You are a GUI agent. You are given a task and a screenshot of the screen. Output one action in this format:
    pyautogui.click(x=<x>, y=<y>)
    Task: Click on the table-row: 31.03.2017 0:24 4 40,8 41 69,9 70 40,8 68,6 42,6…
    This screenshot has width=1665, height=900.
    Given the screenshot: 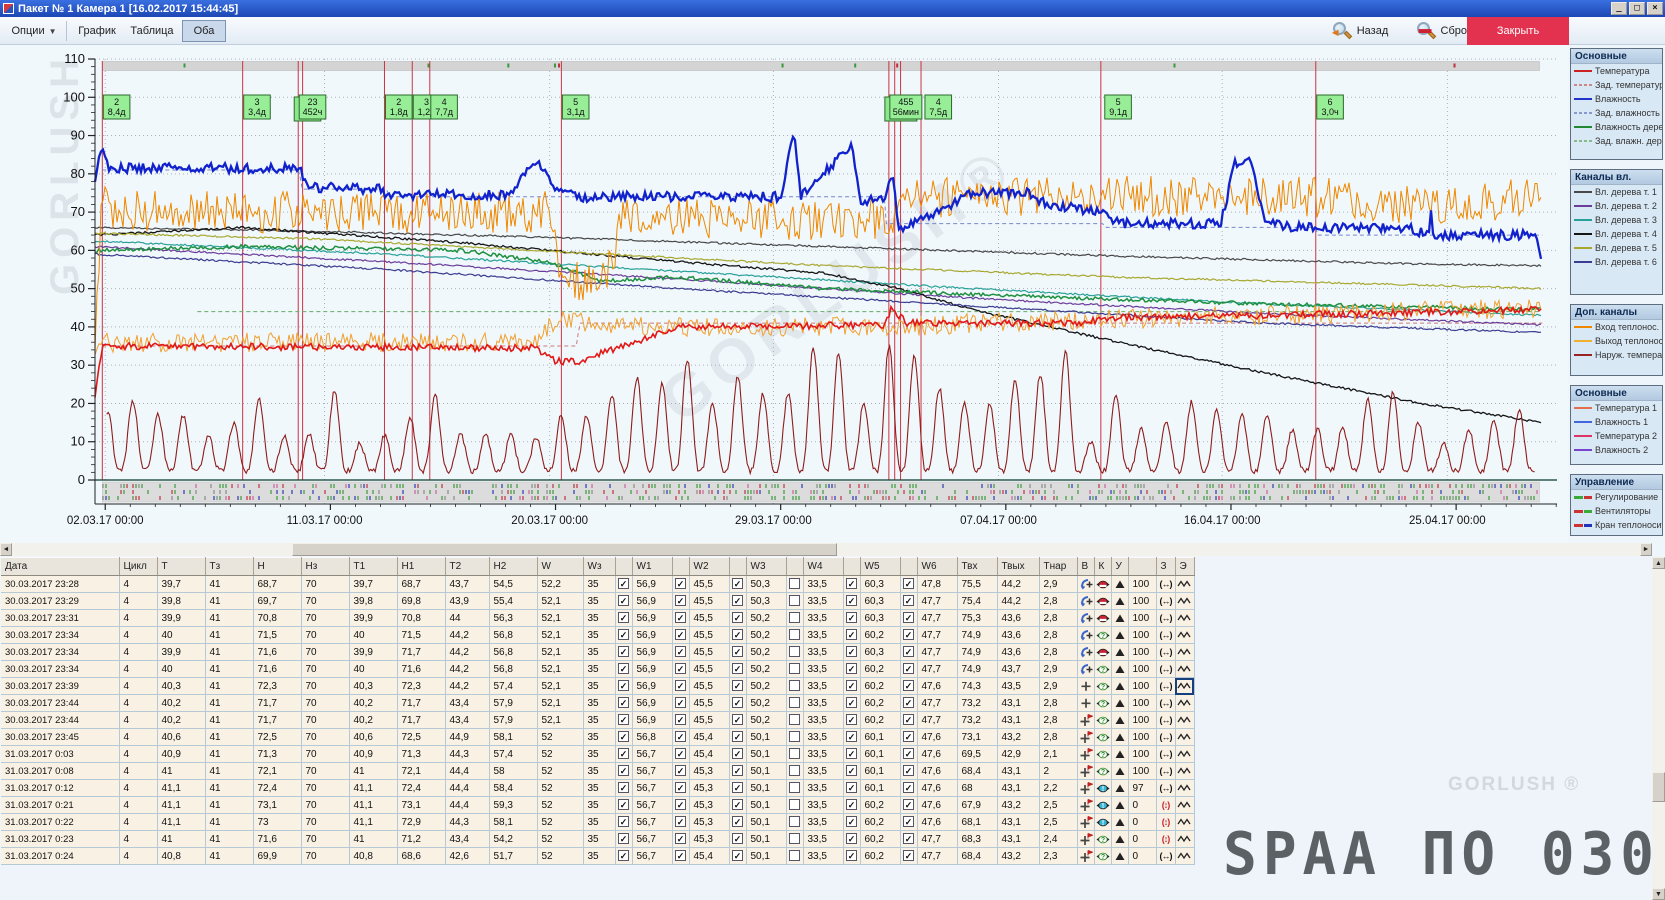 What is the action you would take?
    pyautogui.click(x=598, y=856)
    